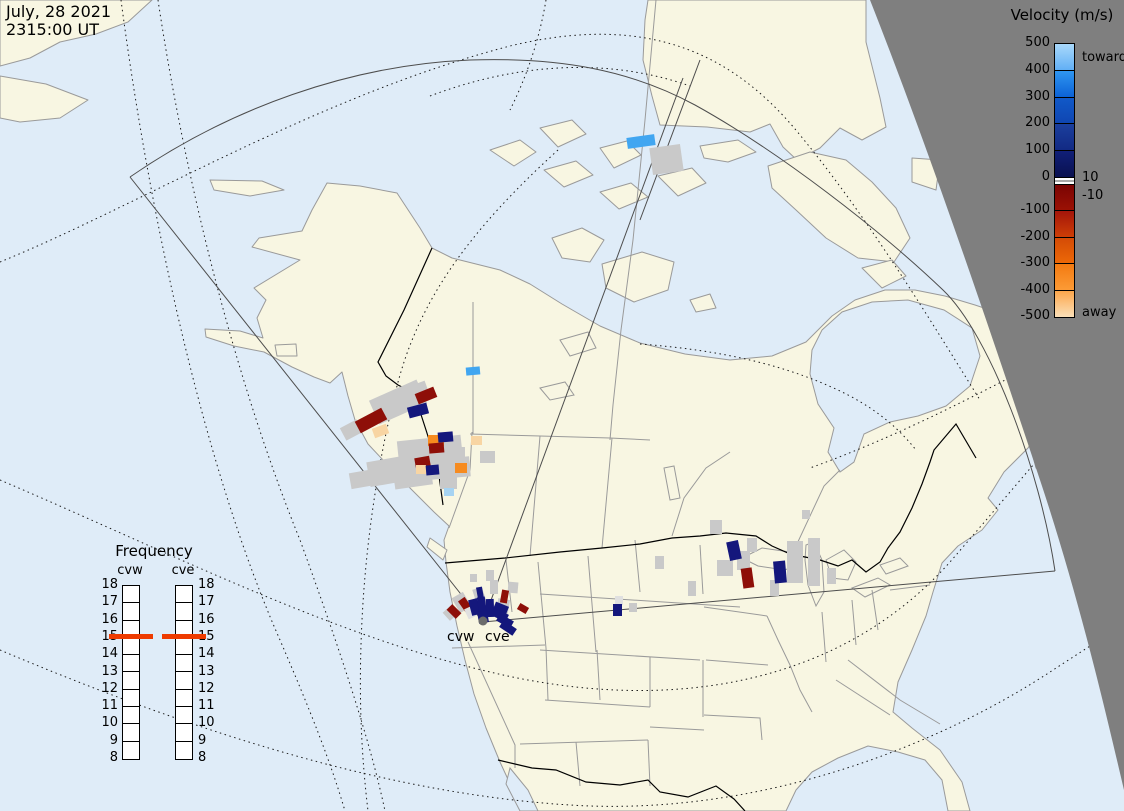 The image size is (1124, 811). Describe the element at coordinates (895, 386) in the screenshot. I see `hudson-bay` at that location.